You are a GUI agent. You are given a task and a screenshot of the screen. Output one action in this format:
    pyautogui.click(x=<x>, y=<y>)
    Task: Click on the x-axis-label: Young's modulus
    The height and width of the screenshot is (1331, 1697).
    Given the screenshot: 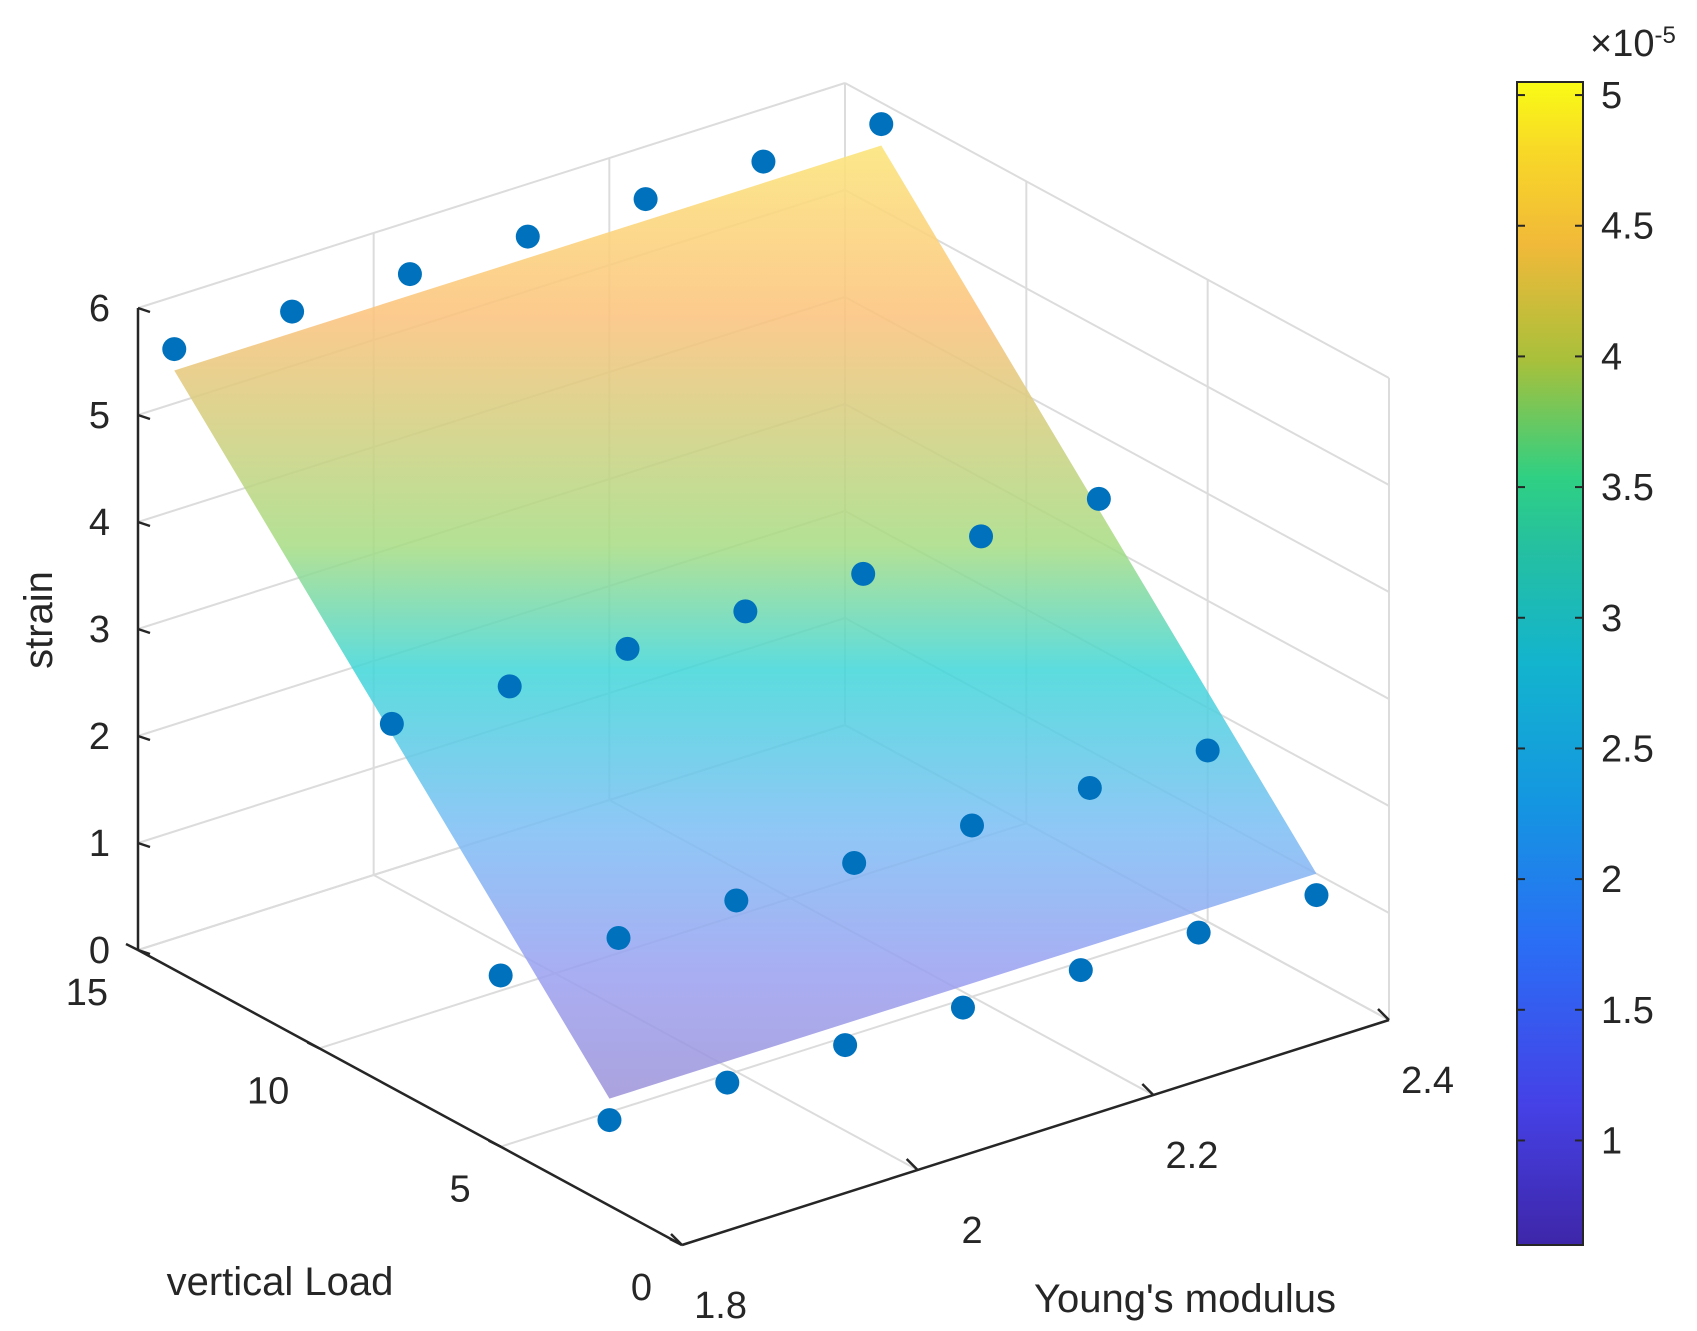 What is the action you would take?
    pyautogui.click(x=1185, y=1299)
    